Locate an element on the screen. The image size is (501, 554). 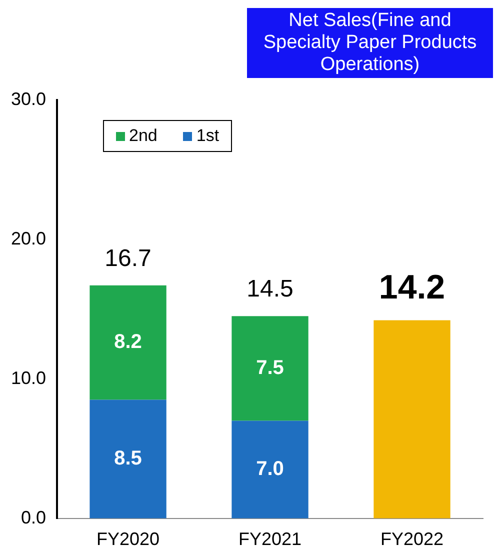
total-label: 14.2 is located at coordinates (412, 287).